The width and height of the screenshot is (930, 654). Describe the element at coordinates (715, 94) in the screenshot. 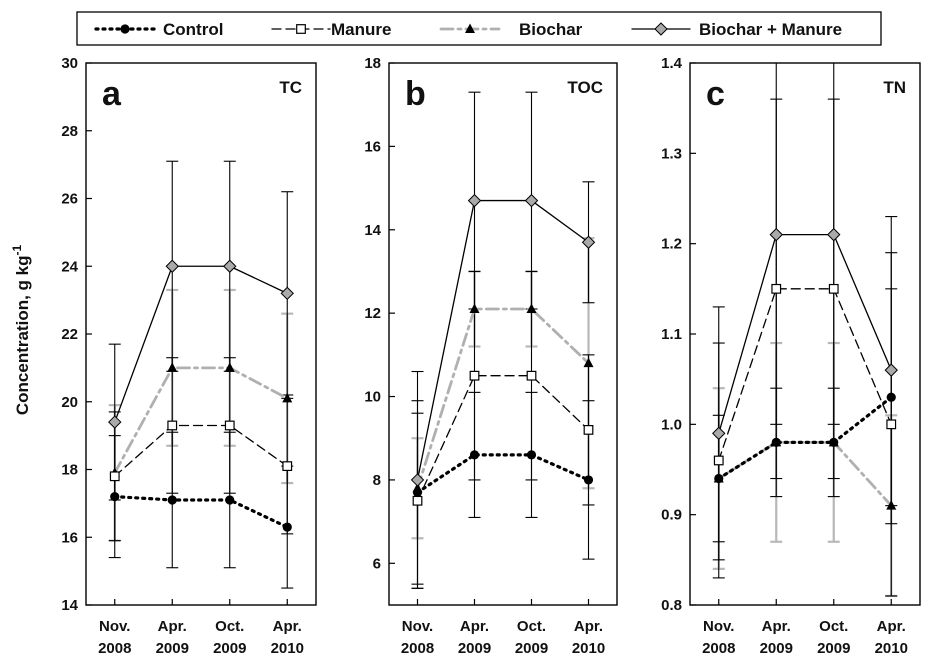

I see `panel-letter: c` at that location.